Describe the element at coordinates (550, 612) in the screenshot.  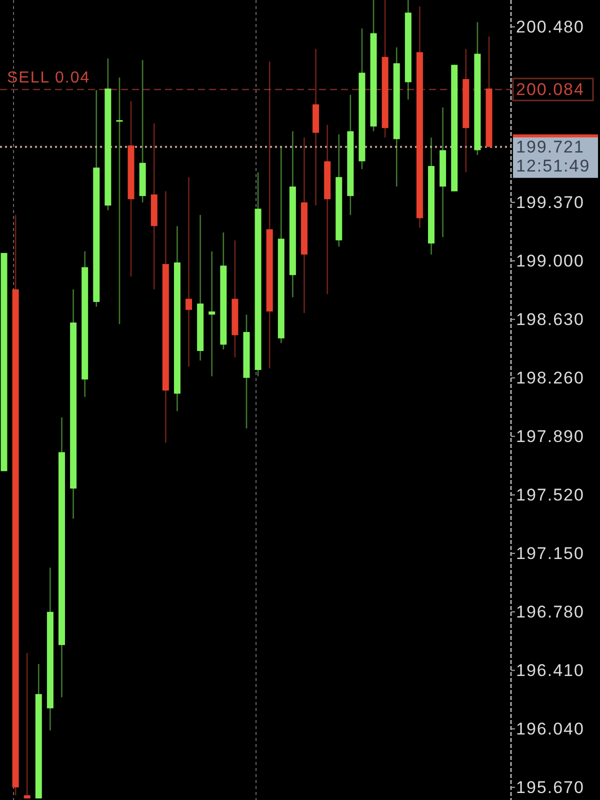
I see `y-tick-label: 196.780` at that location.